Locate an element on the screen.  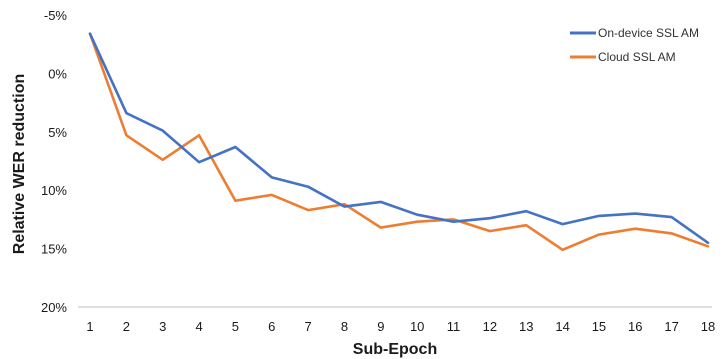
y-axis-title: Relative WER reduction is located at coordinates (19, 164).